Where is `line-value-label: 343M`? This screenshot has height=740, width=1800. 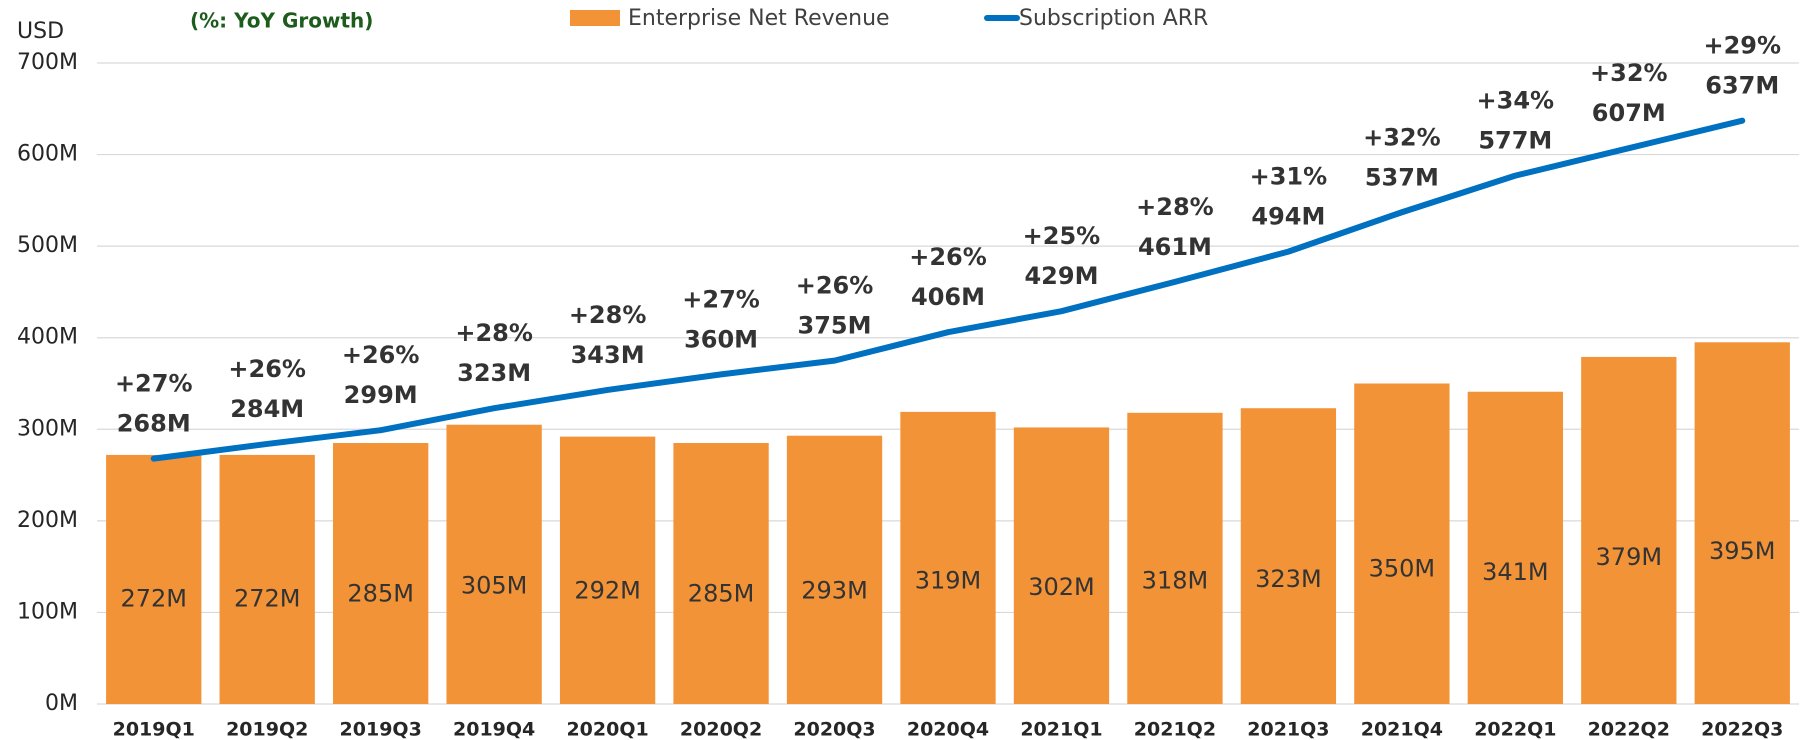 line-value-label: 343M is located at coordinates (608, 355).